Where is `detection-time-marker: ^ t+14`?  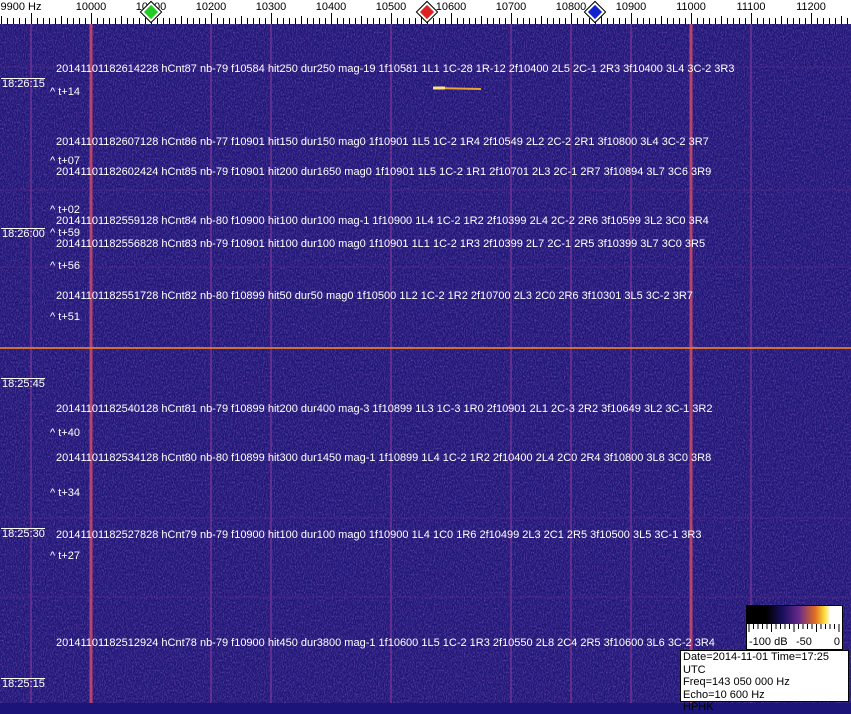
detection-time-marker: ^ t+14 is located at coordinates (65, 92).